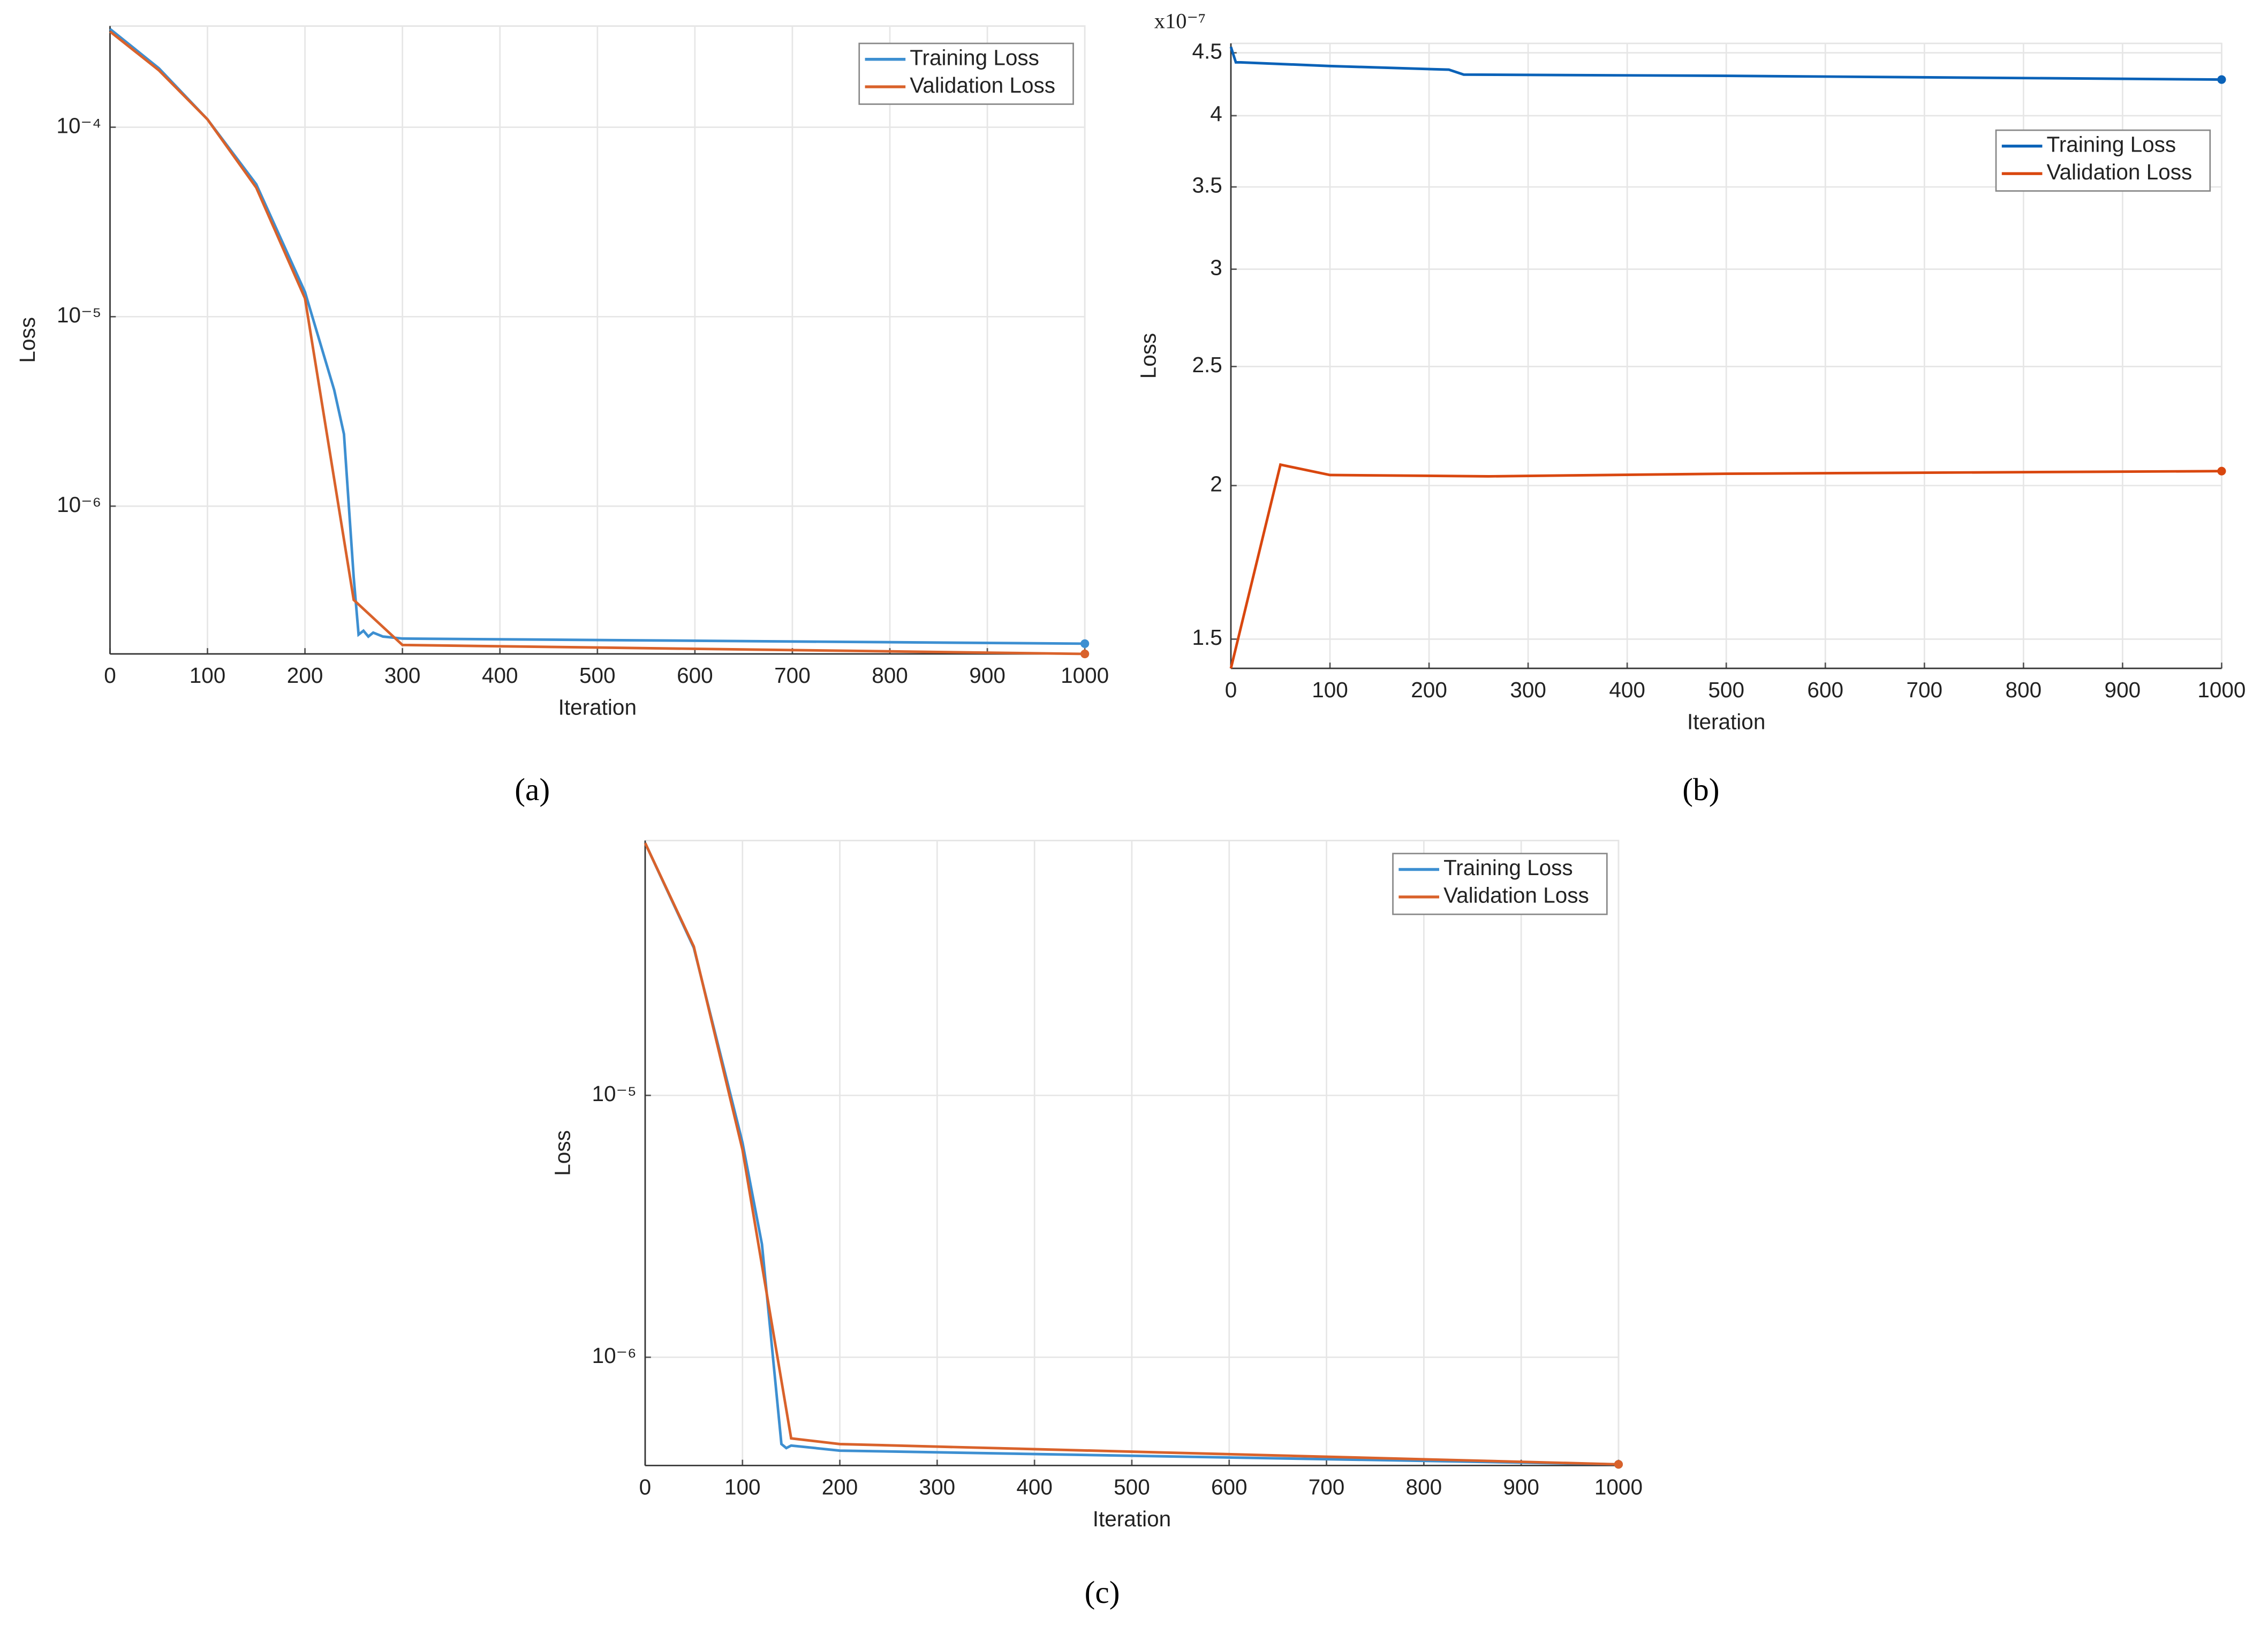 The image size is (2268, 1642). Describe the element at coordinates (1700, 789) in the screenshot. I see `caption: (b)` at that location.